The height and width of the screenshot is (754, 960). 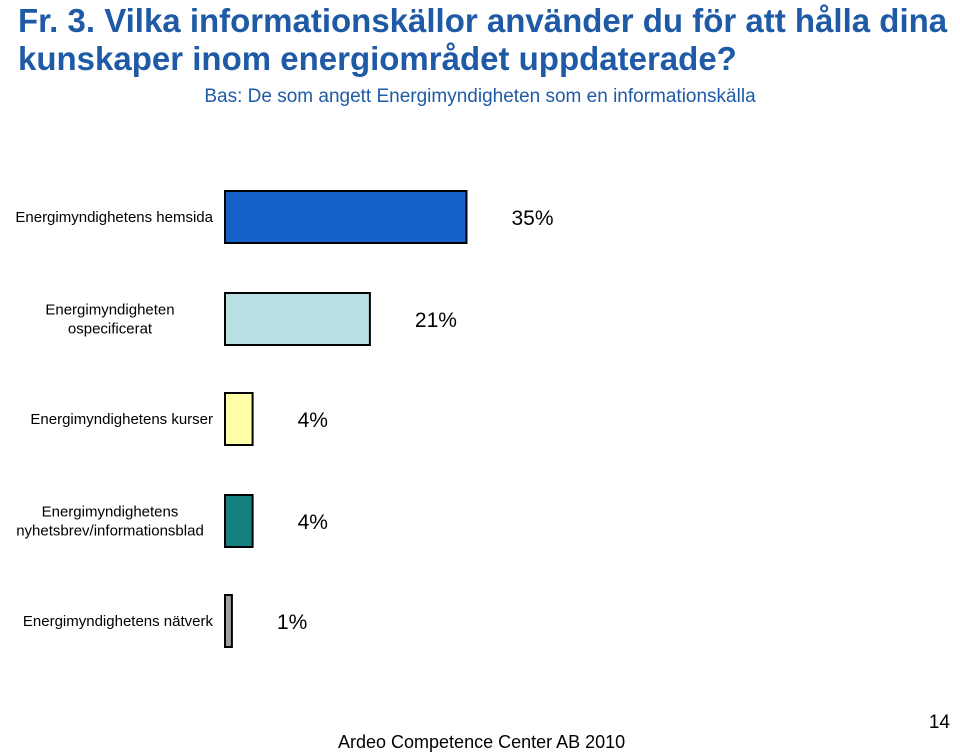 What do you see at coordinates (313, 420) in the screenshot?
I see `value-label-2: 4%` at bounding box center [313, 420].